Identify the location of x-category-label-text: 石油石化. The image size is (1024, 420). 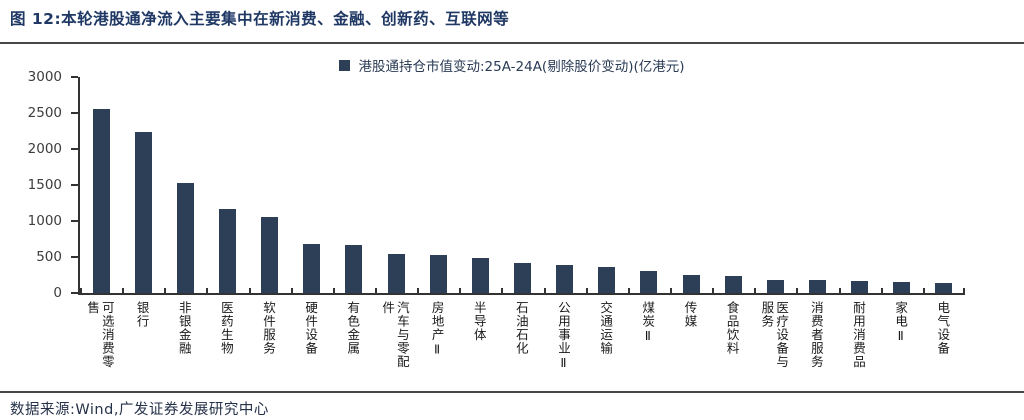
(521, 328).